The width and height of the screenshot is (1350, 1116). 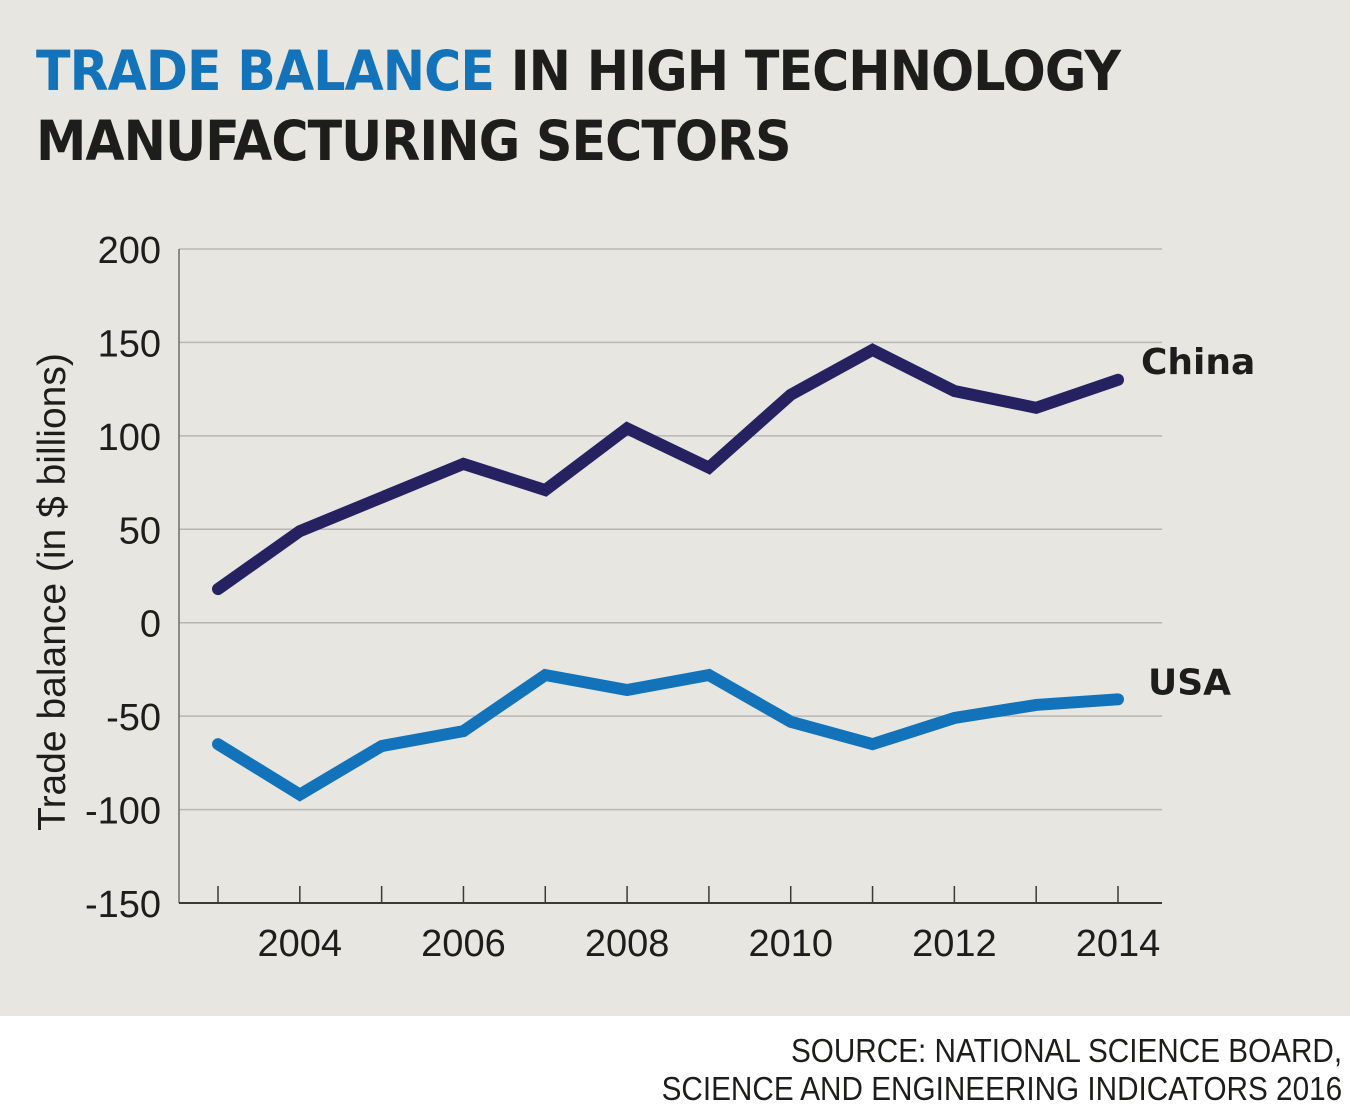 I want to click on x-tick-label: 2006, so click(x=463, y=944).